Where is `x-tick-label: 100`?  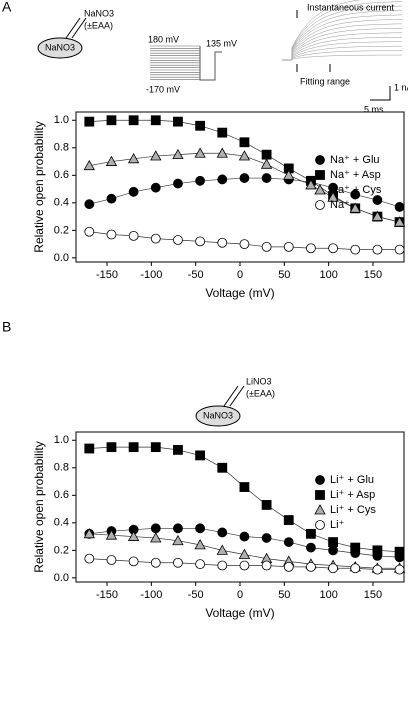
x-tick-label: 100 is located at coordinates (328, 595).